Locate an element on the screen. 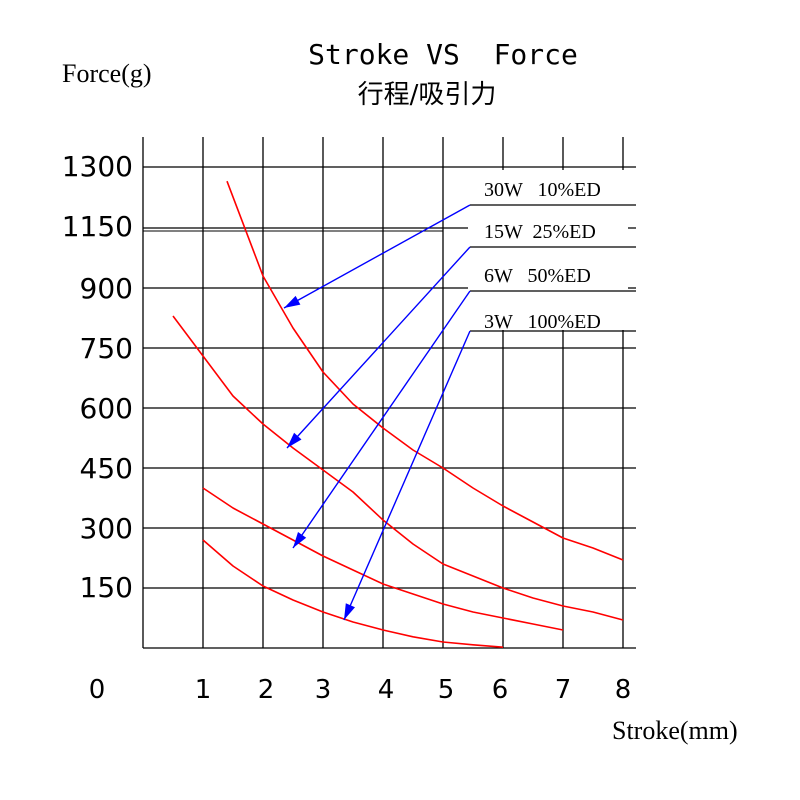  x-tick-labels: 1 2 3 4 5 6 7 8 is located at coordinates (413, 690).